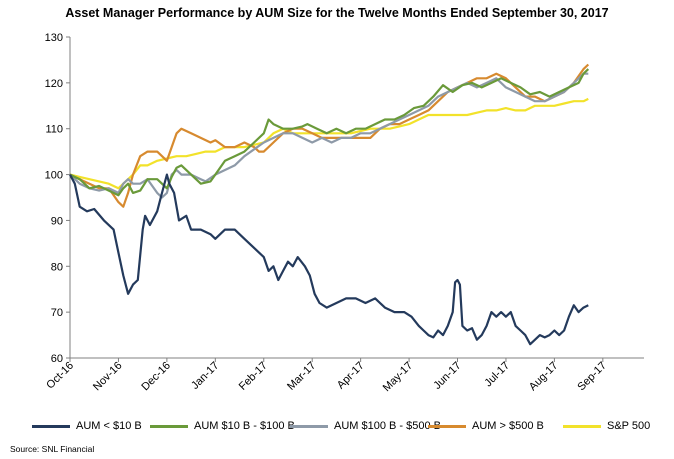 This screenshot has height=459, width=674. What do you see at coordinates (57, 267) in the screenshot?
I see `y-tick-label: 80` at bounding box center [57, 267].